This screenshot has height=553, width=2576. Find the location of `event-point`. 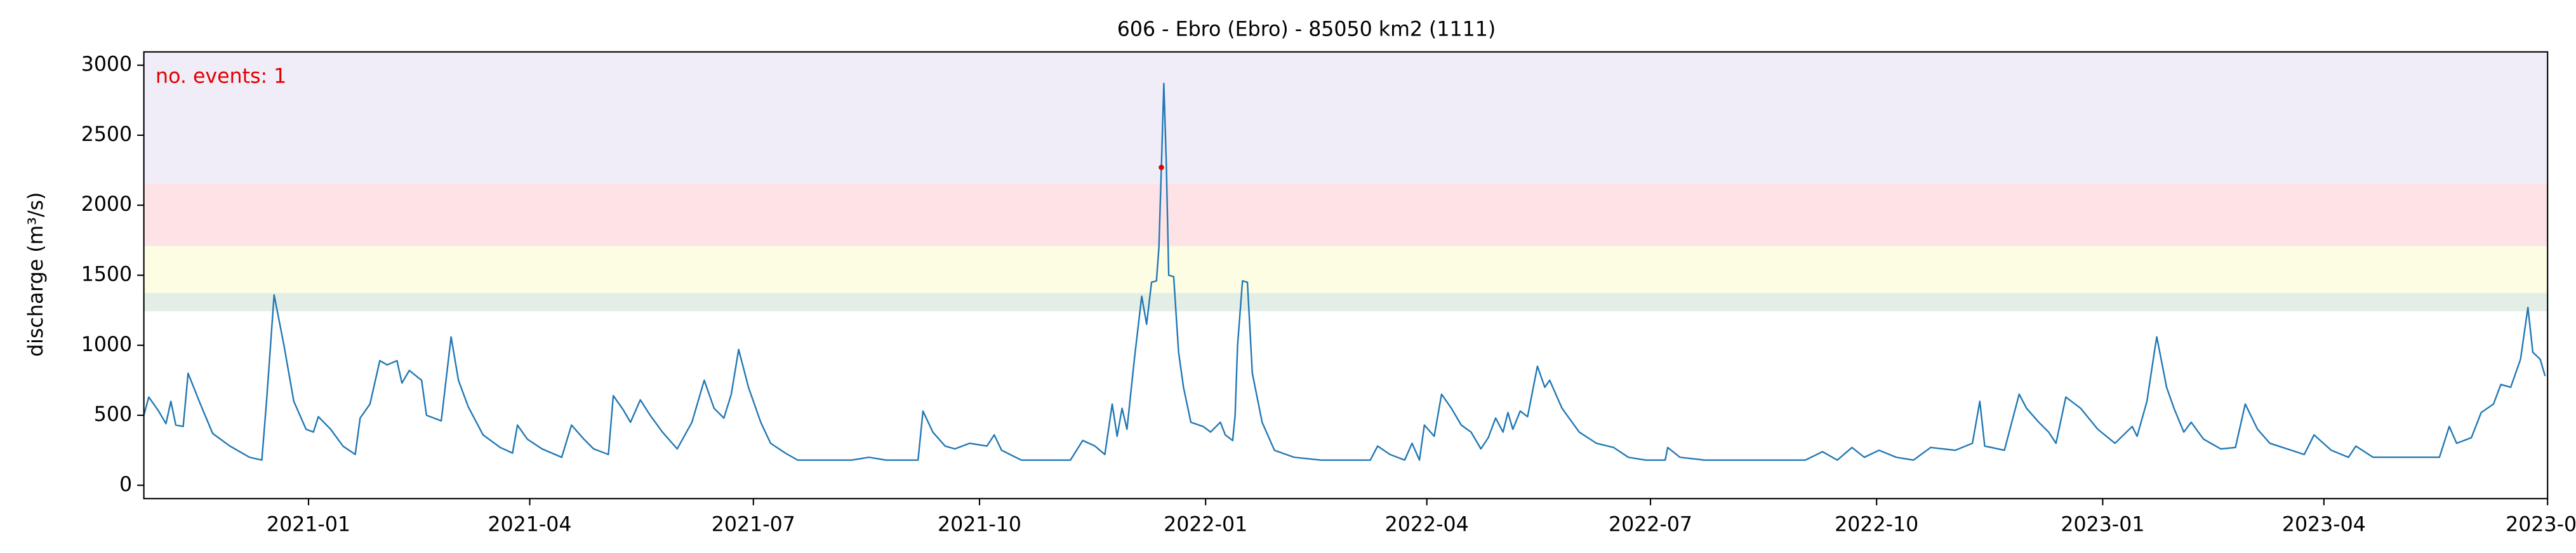

event-point is located at coordinates (1161, 167).